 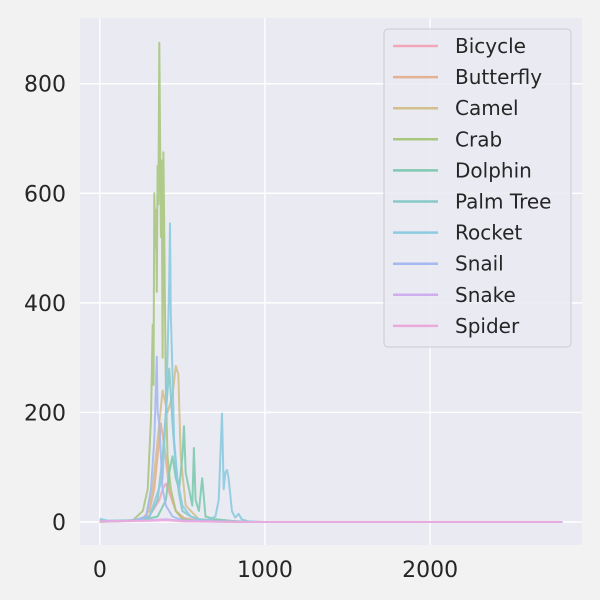 I want to click on y-tick-label: 600, so click(x=45, y=194).